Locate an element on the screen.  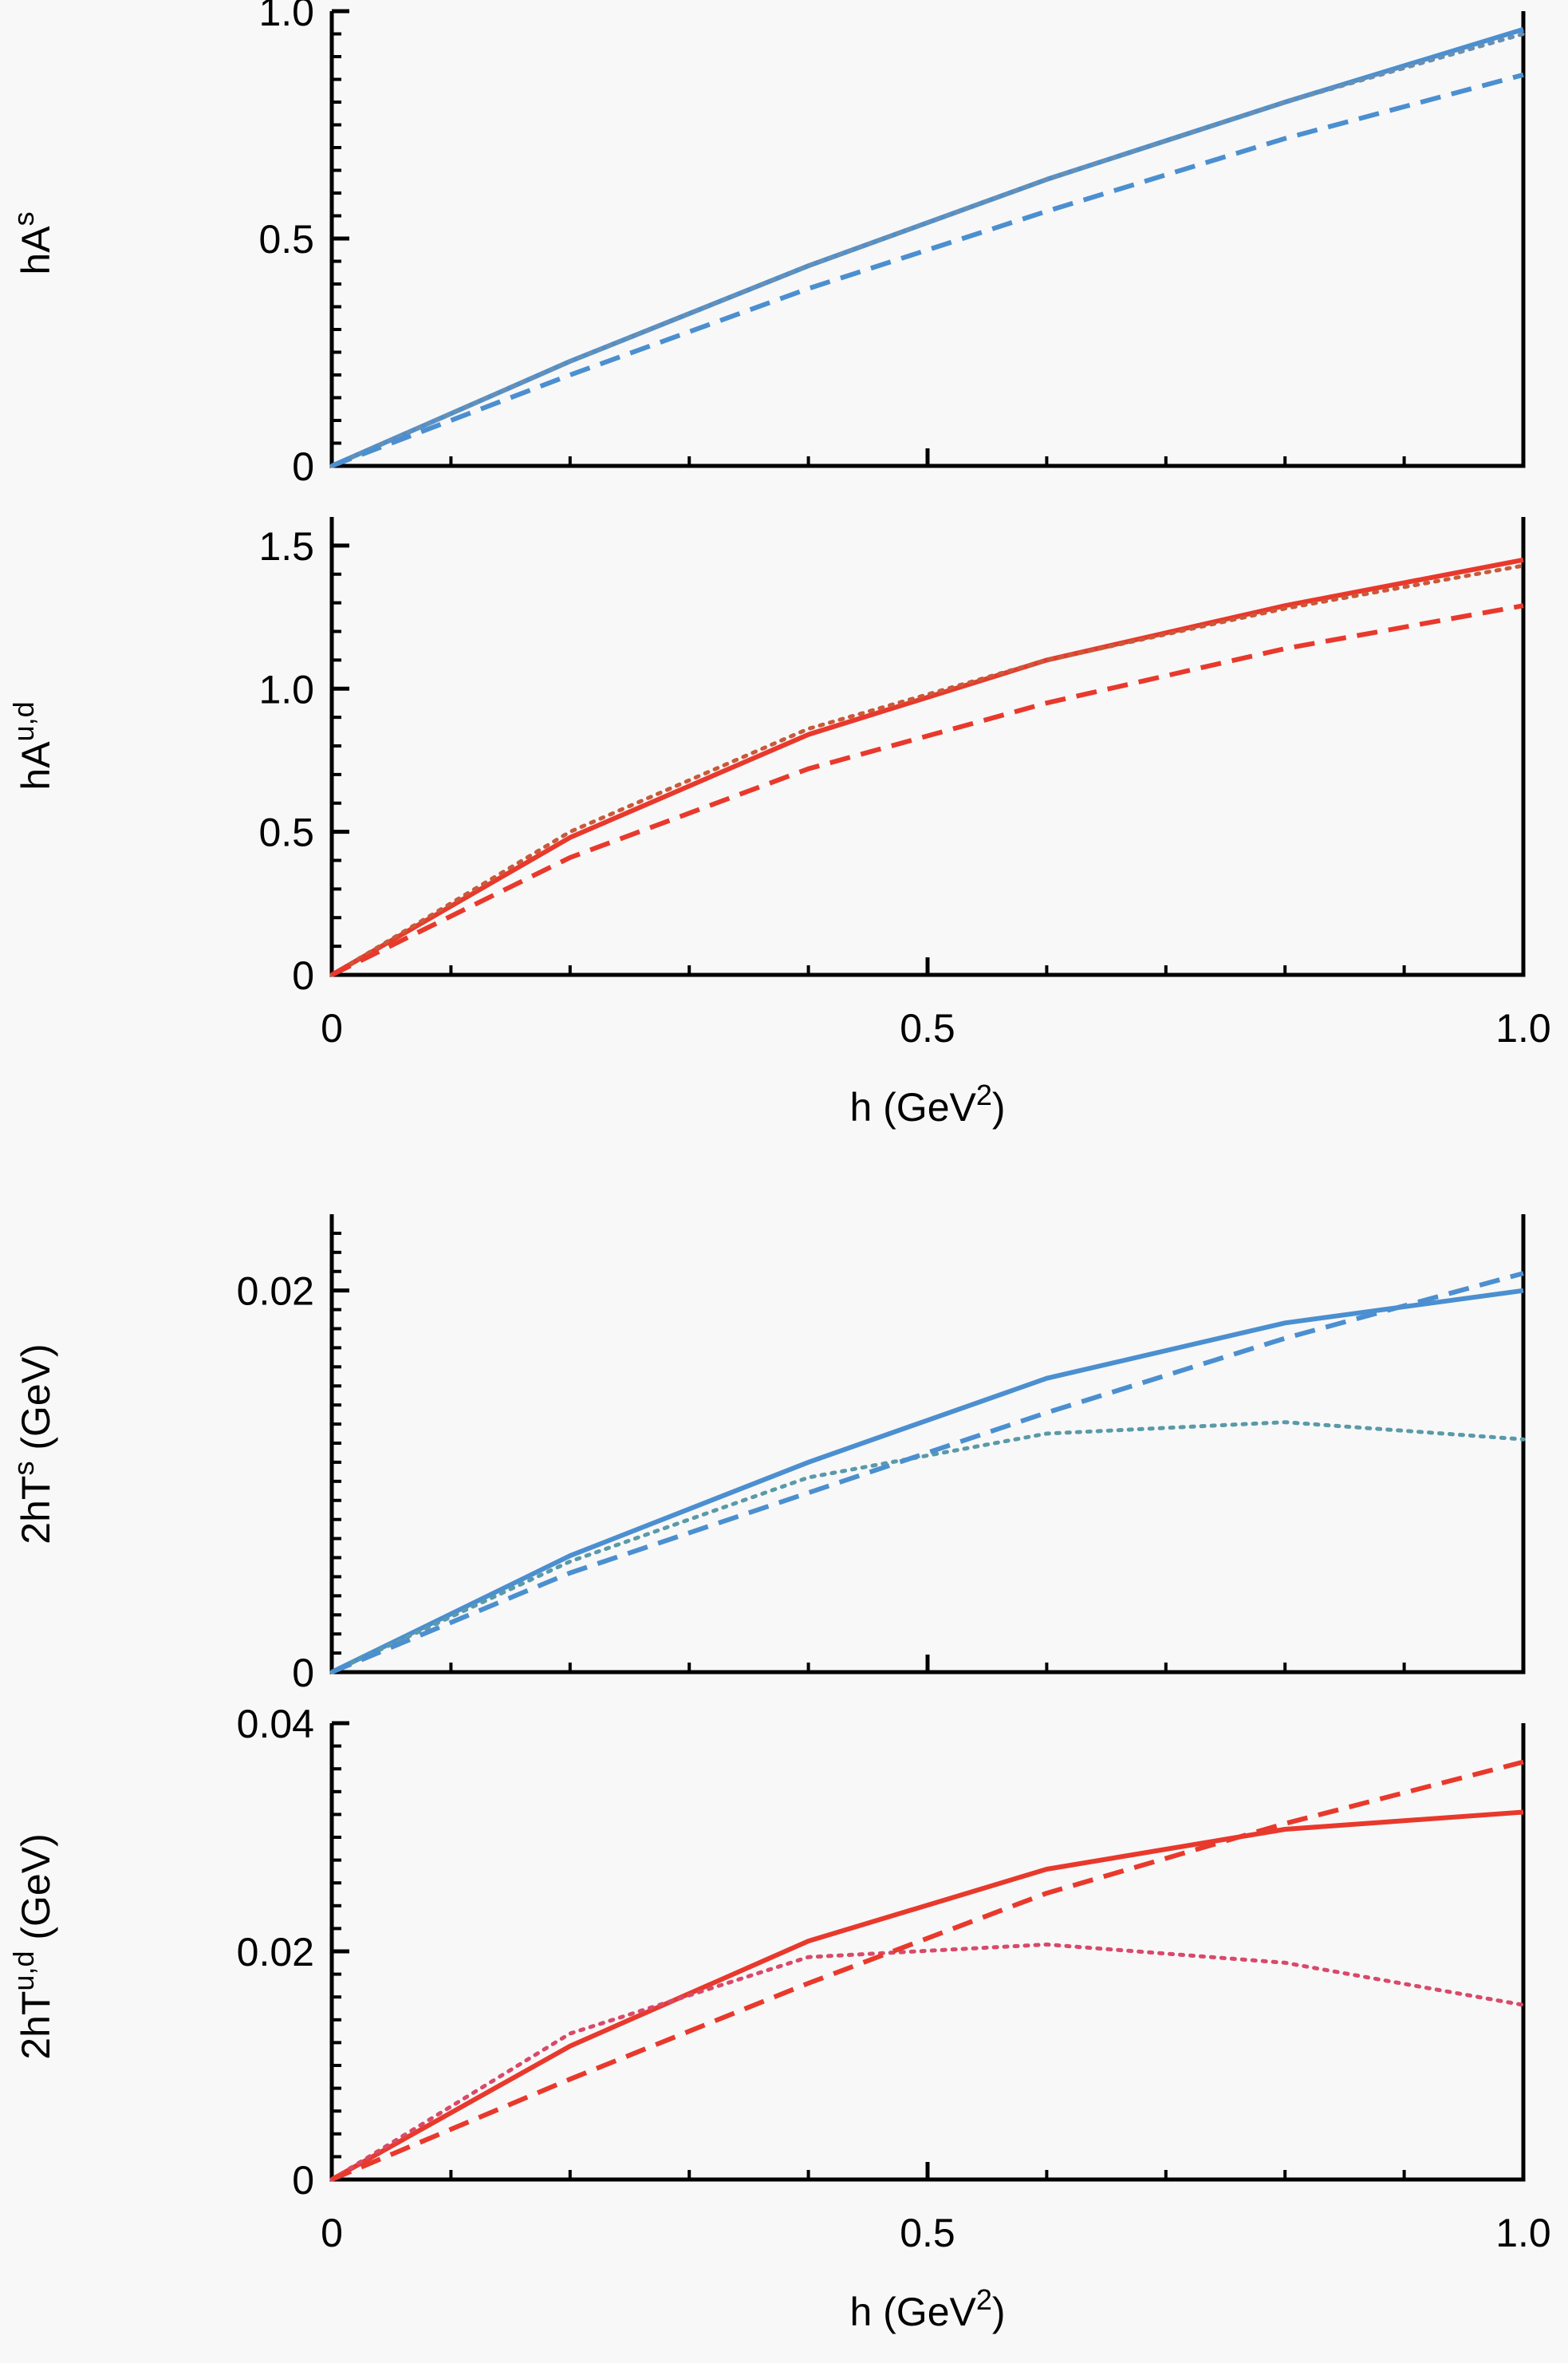
y-tick-label: 0.04 is located at coordinates (275, 1724).